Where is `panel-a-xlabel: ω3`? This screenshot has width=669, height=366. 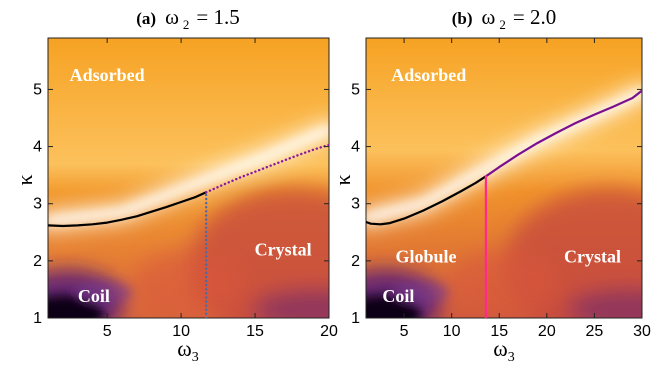 panel-a-xlabel: ω3 is located at coordinates (187, 350).